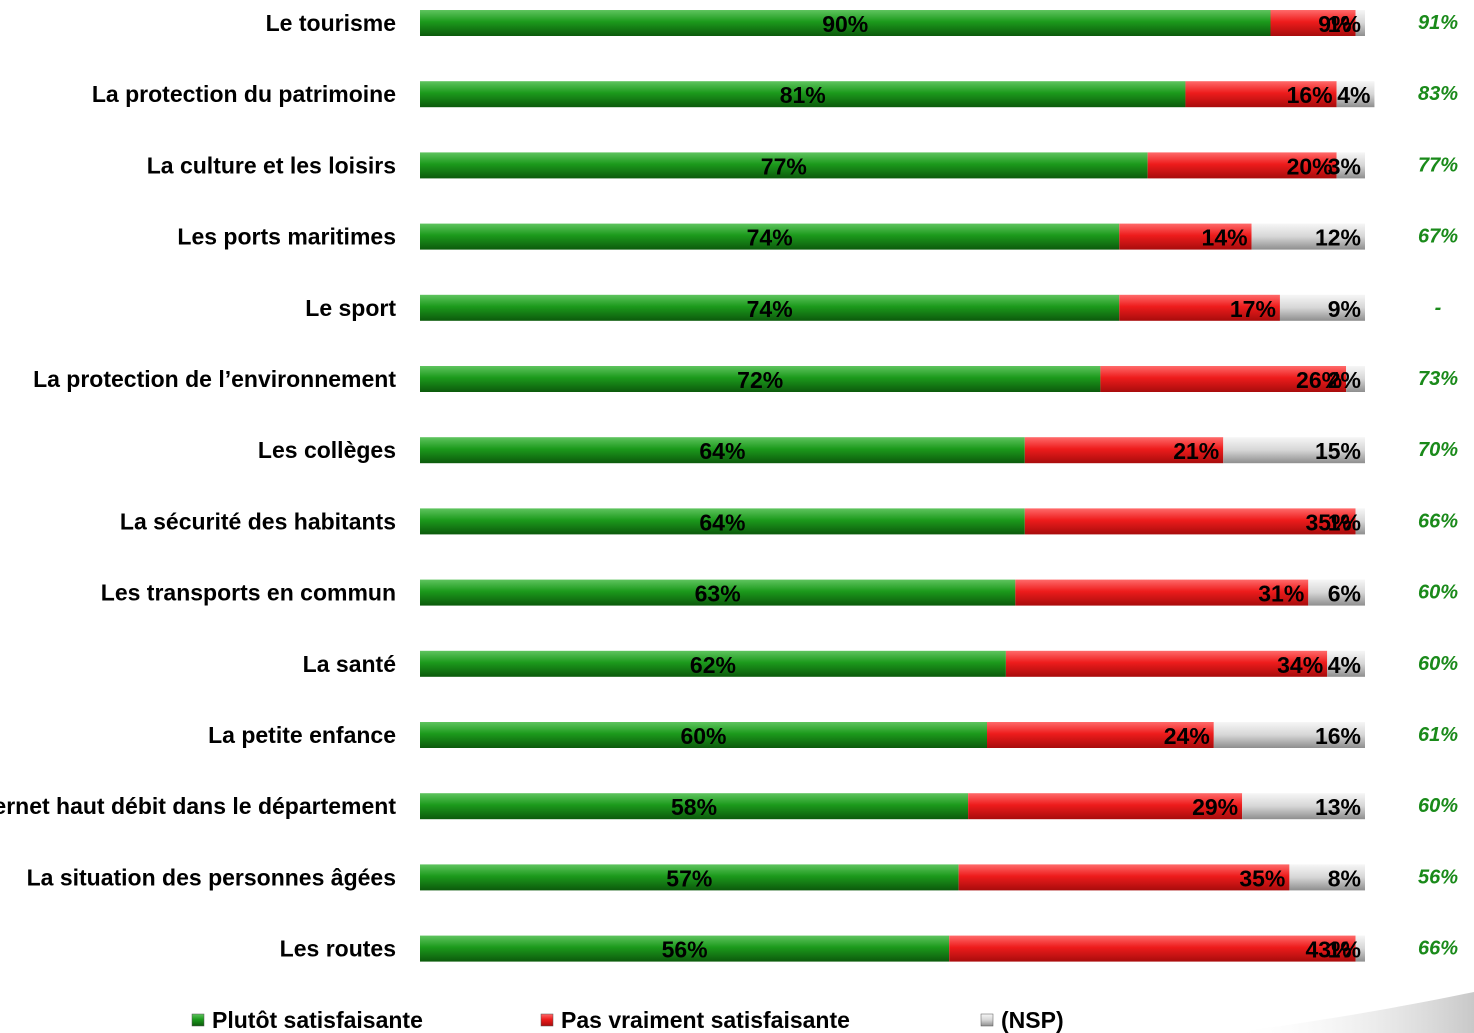  I want to click on data-label: 20%, so click(1310, 166).